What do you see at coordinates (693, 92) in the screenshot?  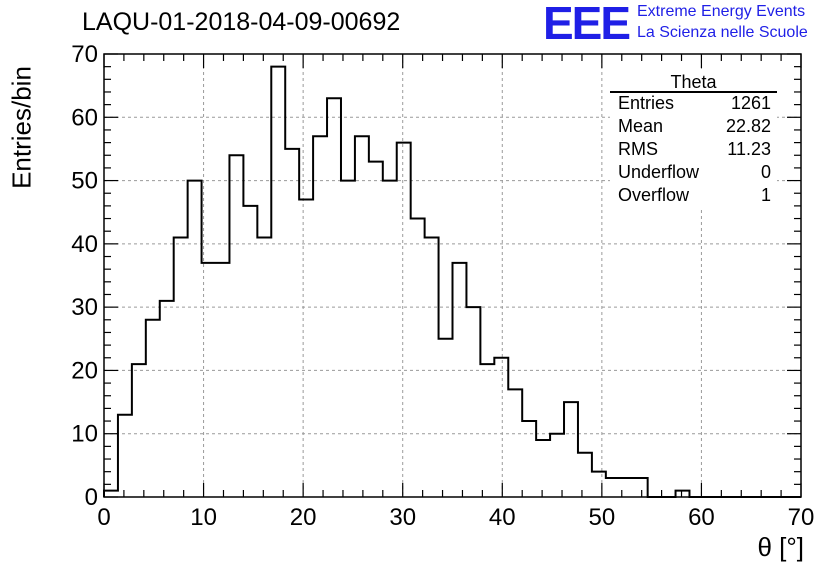 I see `stats-divider` at bounding box center [693, 92].